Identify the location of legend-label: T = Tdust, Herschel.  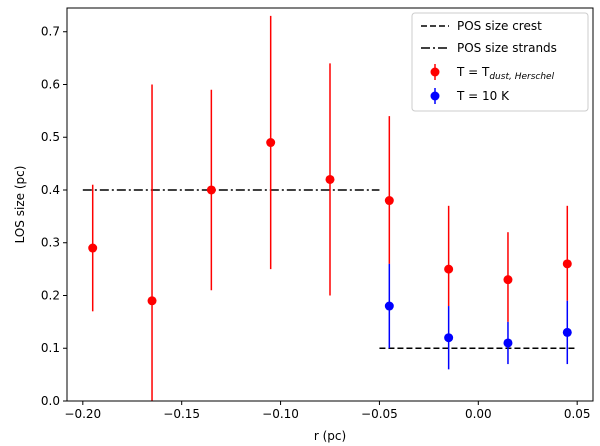
(505, 73).